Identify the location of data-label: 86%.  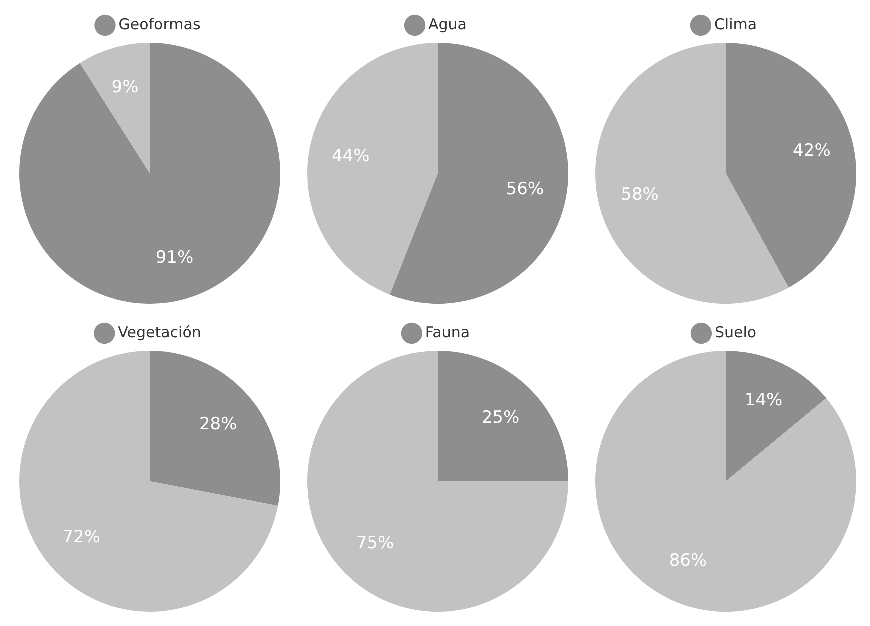
(688, 561).